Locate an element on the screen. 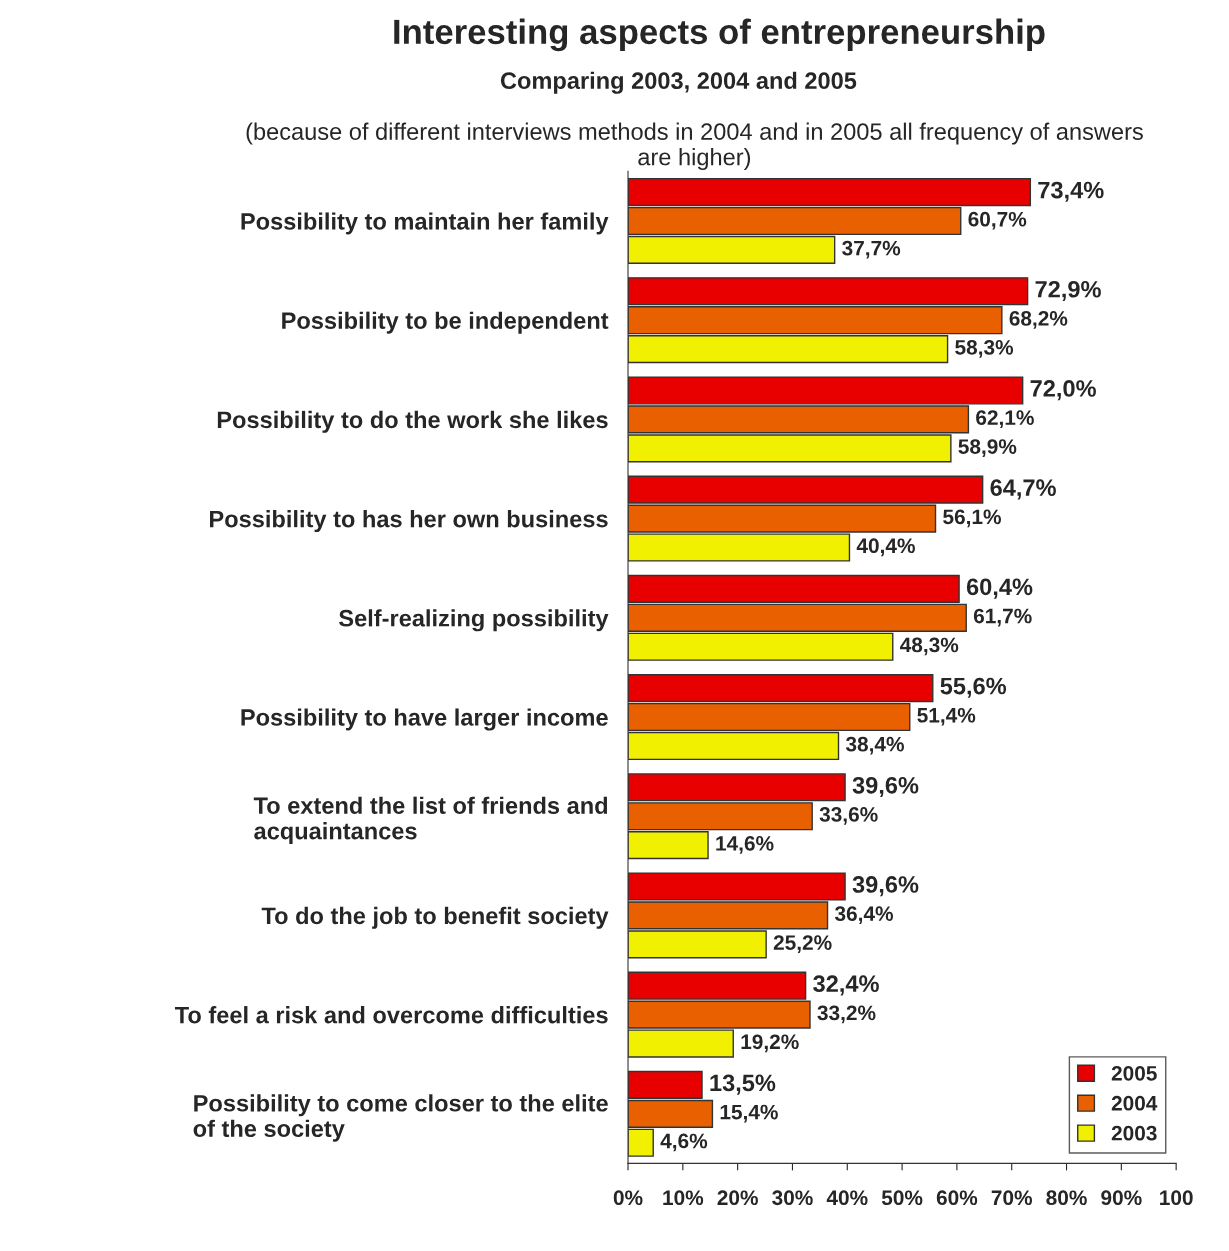 The image size is (1229, 1251). data-label: 4,6% is located at coordinates (684, 1142).